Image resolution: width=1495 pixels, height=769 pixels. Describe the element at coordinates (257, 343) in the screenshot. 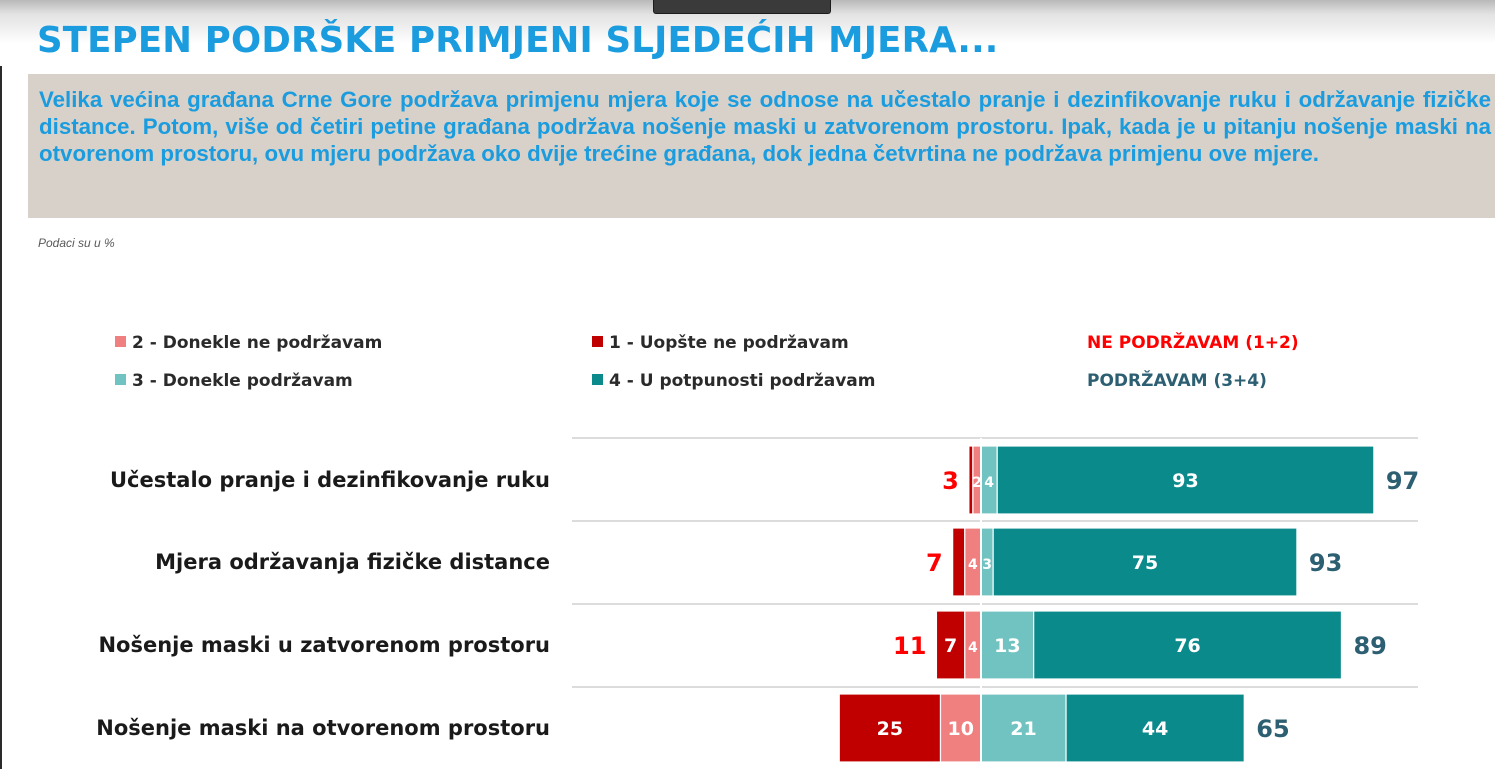

I see `legend-label-2: 2 - Donekle ne podržavam` at that location.